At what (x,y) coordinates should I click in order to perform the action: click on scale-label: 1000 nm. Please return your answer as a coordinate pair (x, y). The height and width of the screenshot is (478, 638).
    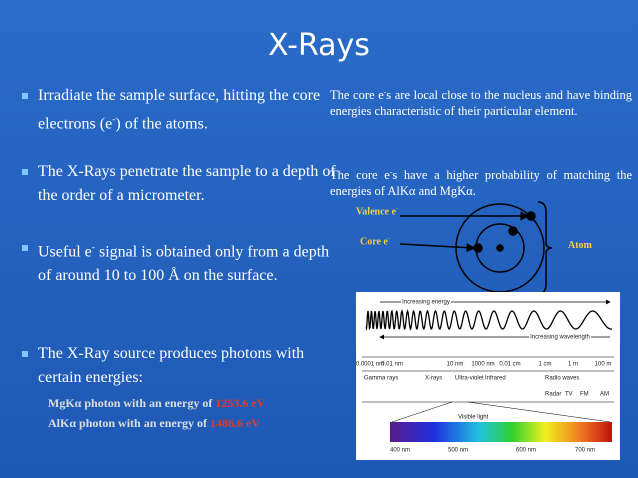
    Looking at the image, I should click on (482, 365).